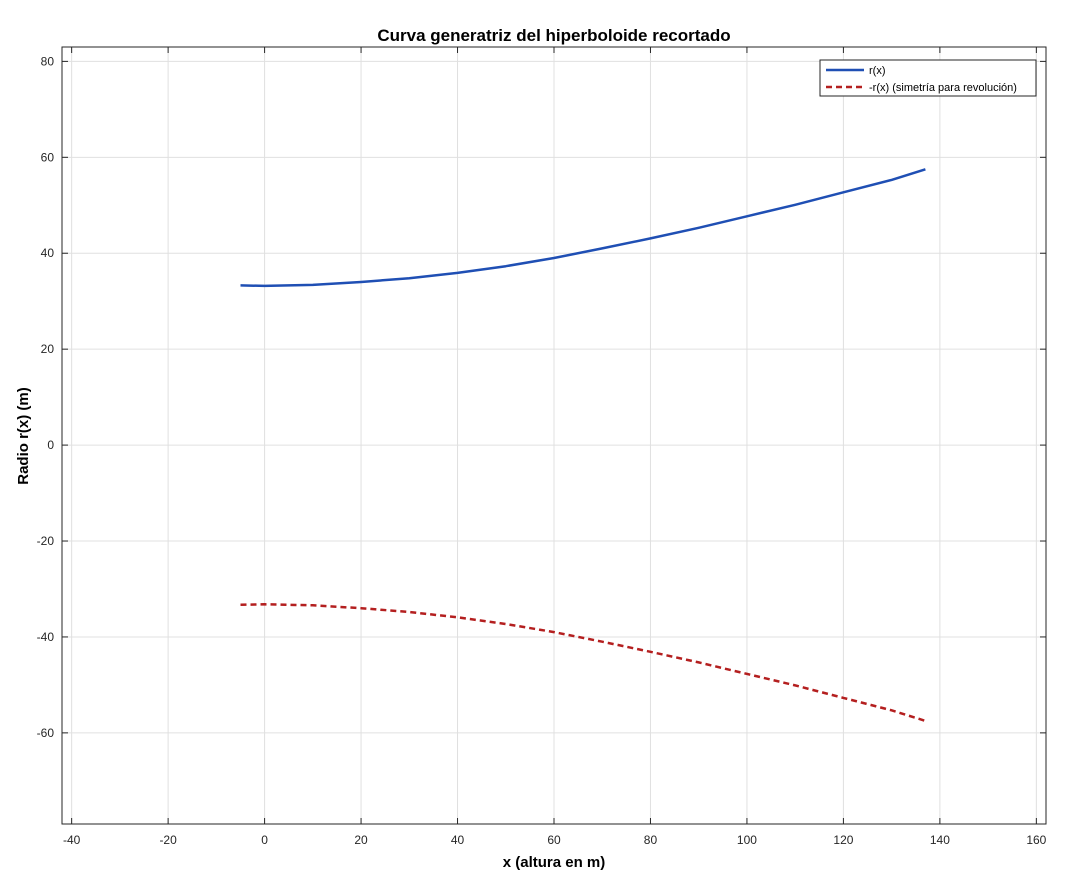  What do you see at coordinates (458, 840) in the screenshot?
I see `x-tick-label: 40` at bounding box center [458, 840].